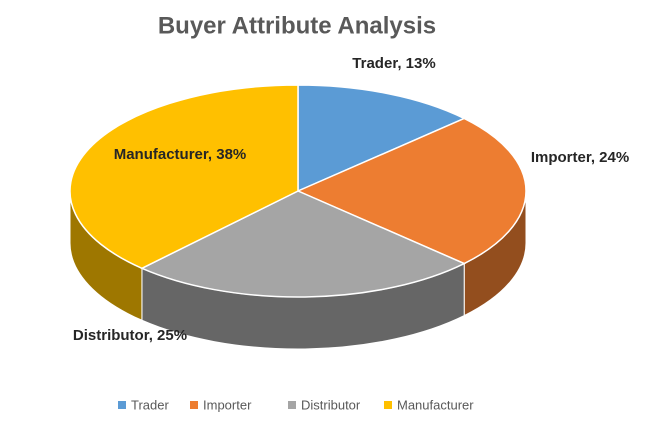 The width and height of the screenshot is (668, 427). What do you see at coordinates (435, 404) in the screenshot?
I see `legend-label: Manufacturer` at bounding box center [435, 404].